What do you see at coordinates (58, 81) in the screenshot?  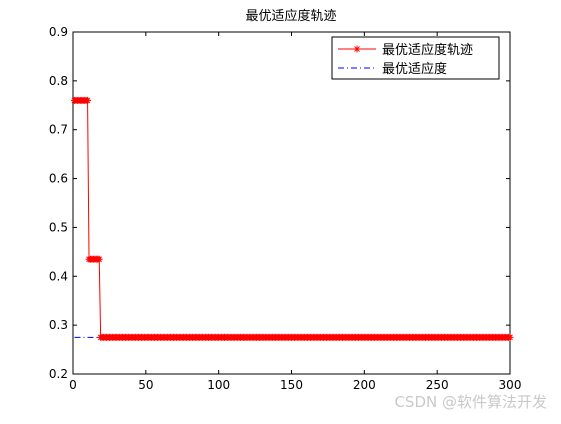 I see `y-tick-label: 0.8` at bounding box center [58, 81].